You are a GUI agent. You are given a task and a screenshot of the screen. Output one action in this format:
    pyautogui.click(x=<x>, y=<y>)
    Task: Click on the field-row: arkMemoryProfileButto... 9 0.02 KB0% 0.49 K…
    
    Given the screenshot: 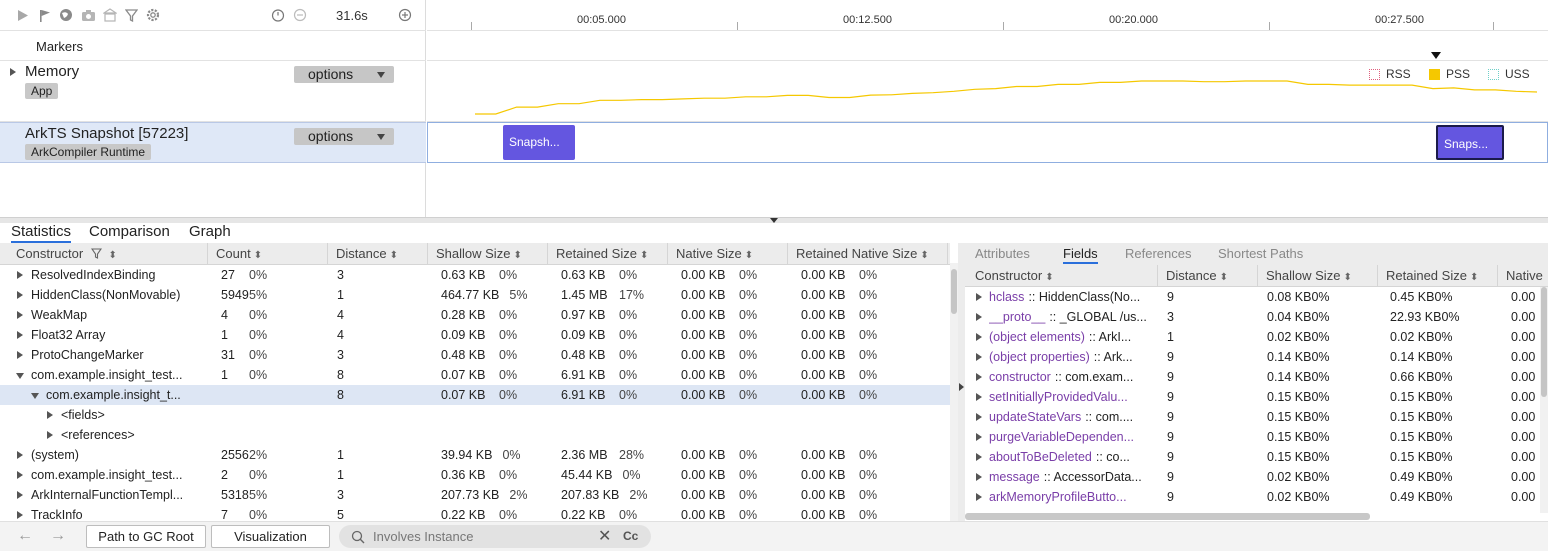 What is the action you would take?
    pyautogui.click(x=1256, y=497)
    